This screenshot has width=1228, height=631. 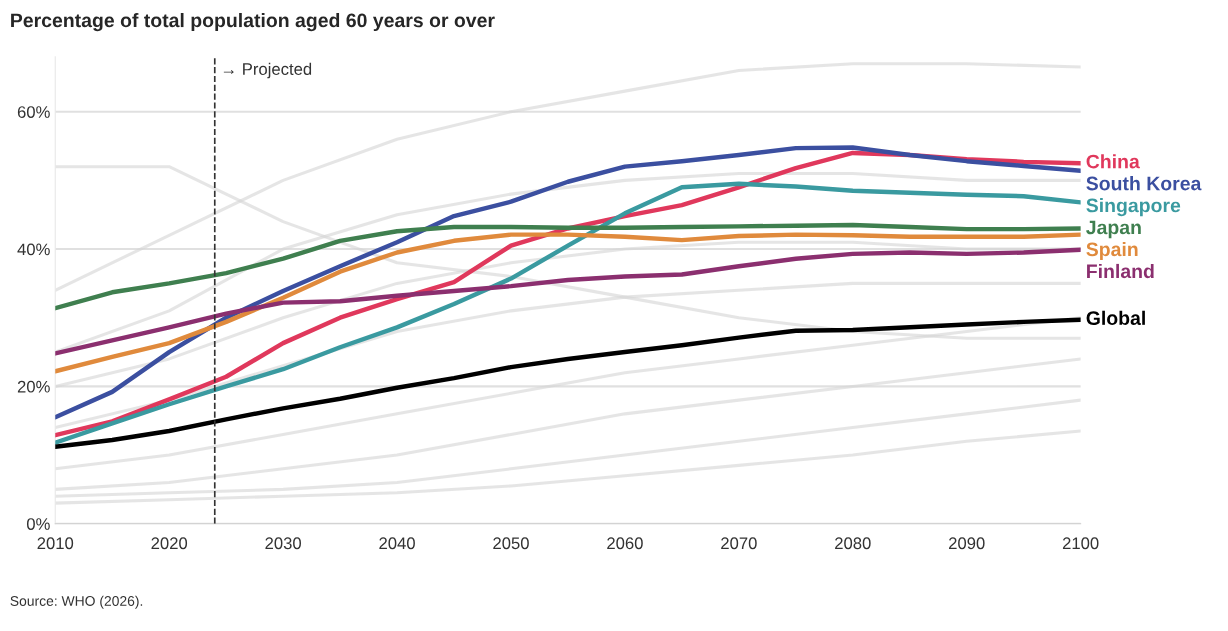 I want to click on x-tick-label: 2020, so click(x=169, y=543).